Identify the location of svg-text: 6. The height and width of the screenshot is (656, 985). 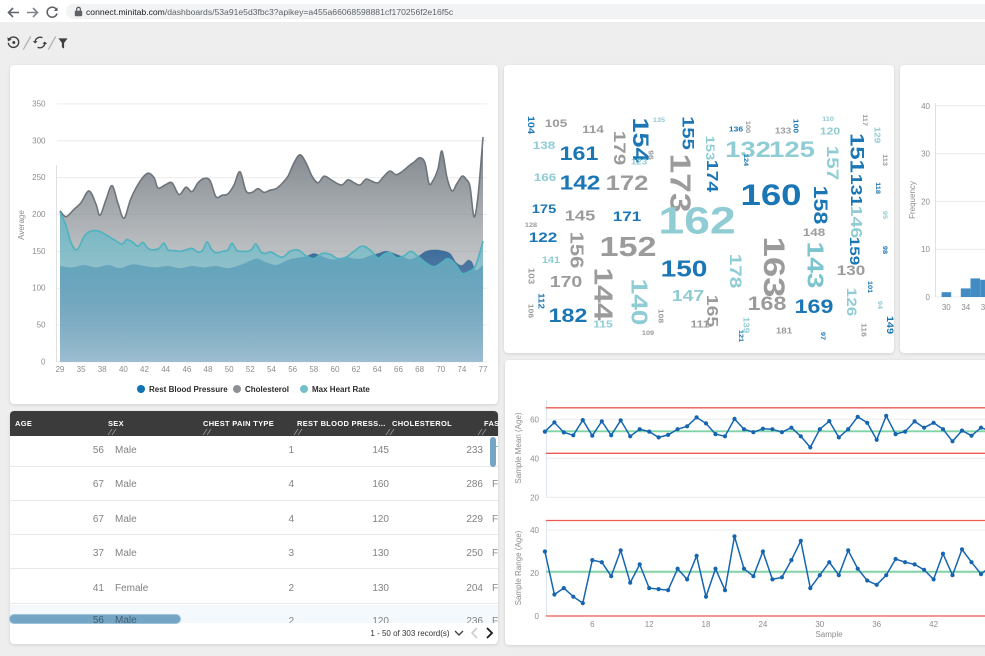
(592, 624).